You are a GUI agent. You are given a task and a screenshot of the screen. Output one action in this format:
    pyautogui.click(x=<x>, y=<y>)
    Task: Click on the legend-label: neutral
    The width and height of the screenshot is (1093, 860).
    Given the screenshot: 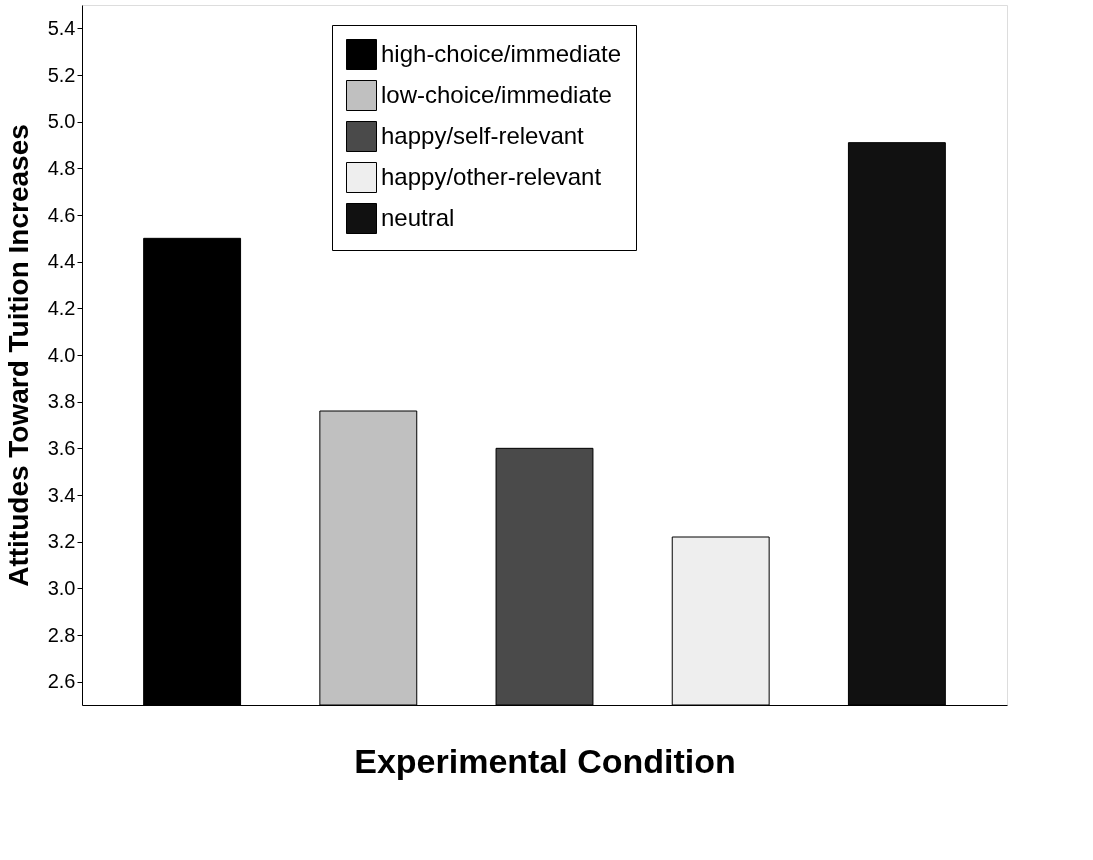 What is the action you would take?
    pyautogui.click(x=418, y=217)
    